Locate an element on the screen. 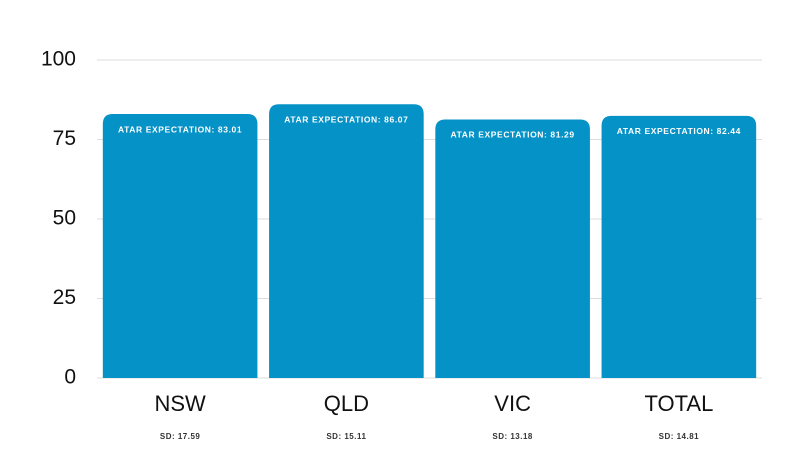 Image resolution: width=800 pixels, height=467 pixels. y-tick-label: 25 is located at coordinates (64, 297).